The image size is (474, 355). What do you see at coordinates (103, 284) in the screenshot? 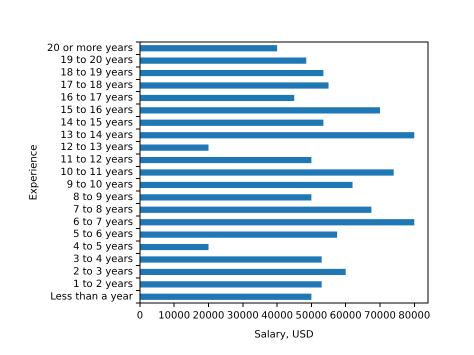
I see `y-tick-label: 1 to 2 years` at bounding box center [103, 284].